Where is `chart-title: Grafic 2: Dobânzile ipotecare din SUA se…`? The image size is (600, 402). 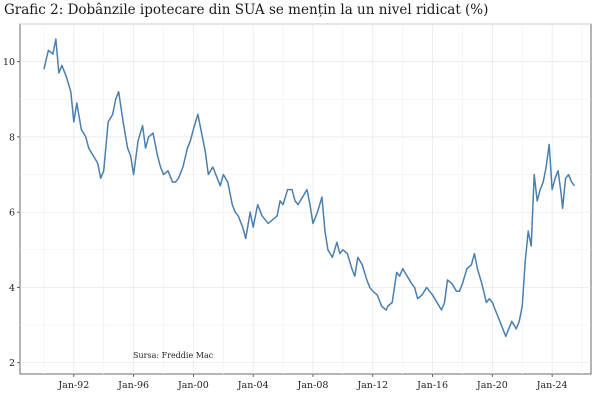
chart-title: Grafic 2: Dobânzile ipotecare din SUA se… is located at coordinates (246, 10).